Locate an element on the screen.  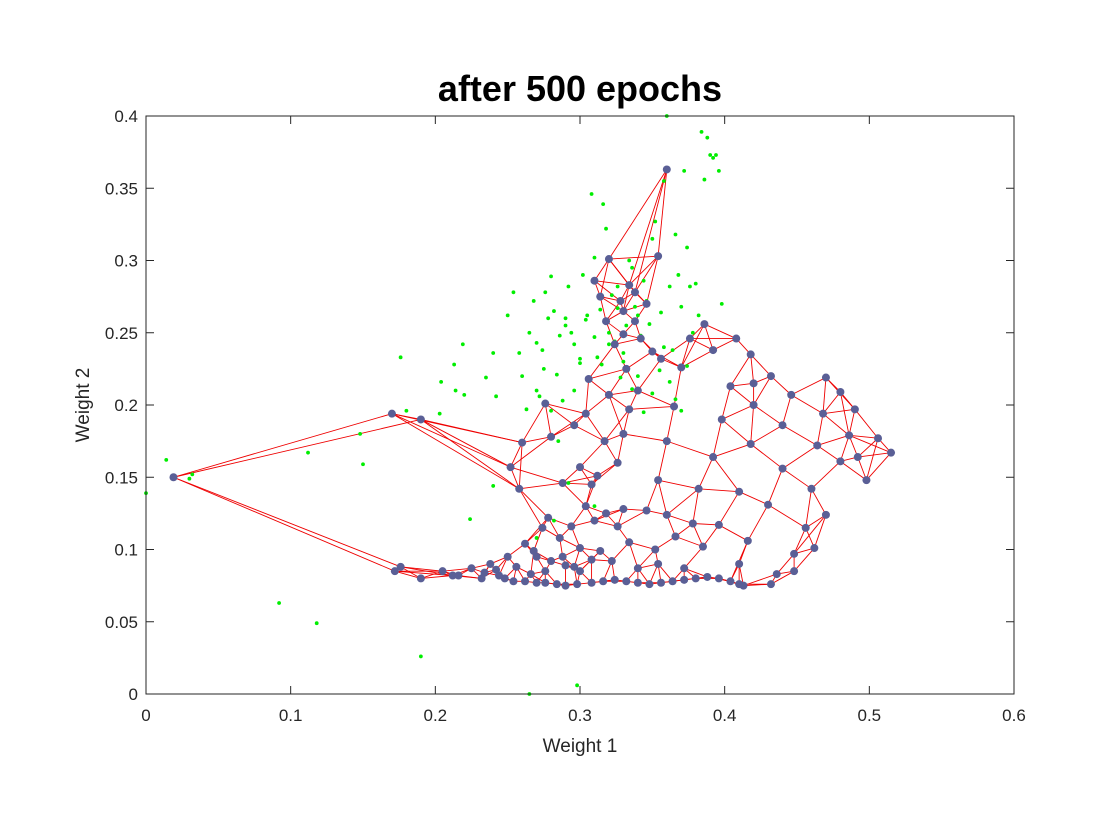
y-tick-label: 0.2 is located at coordinates (126, 405).